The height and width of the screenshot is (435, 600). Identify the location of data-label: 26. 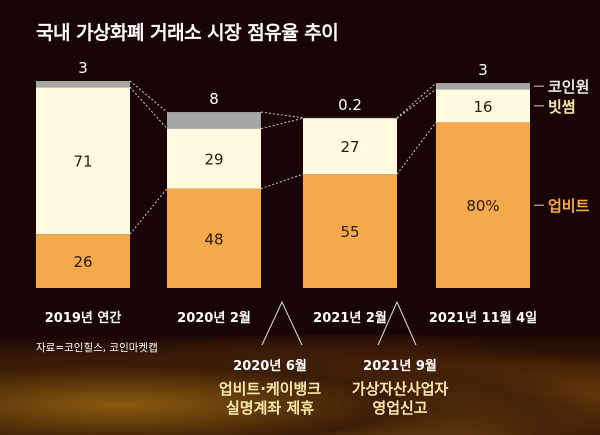
(82, 262).